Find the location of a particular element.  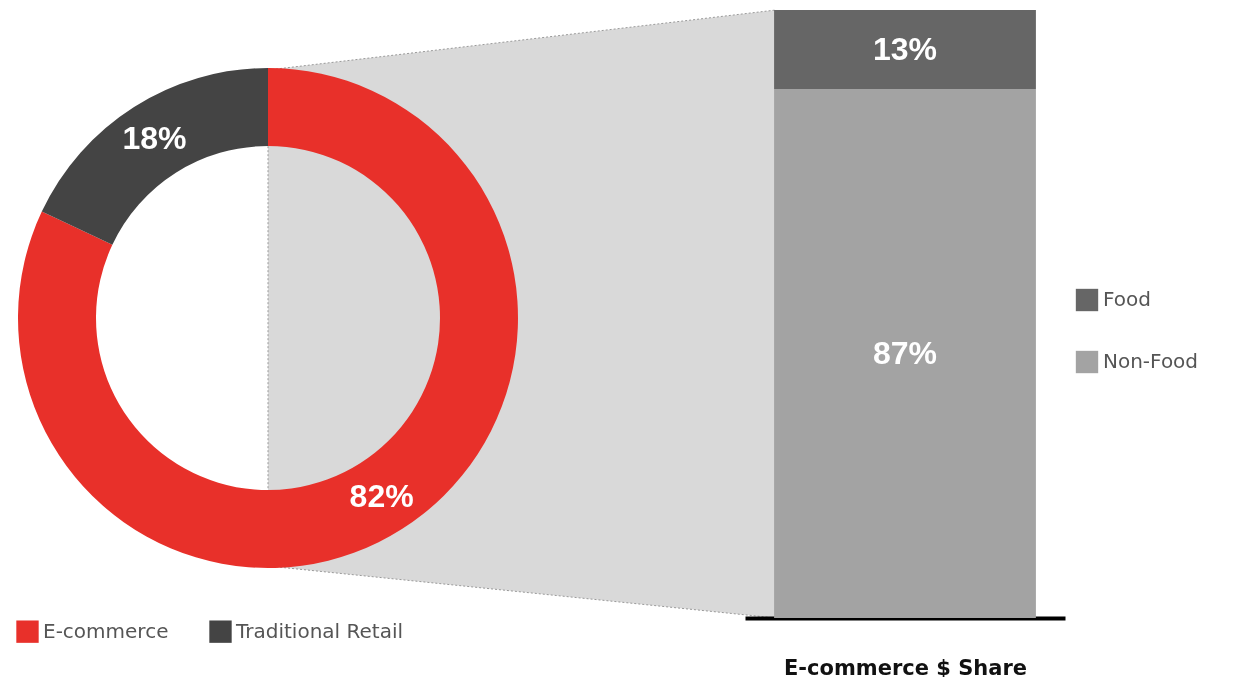

data-label: 82% is located at coordinates (381, 496).